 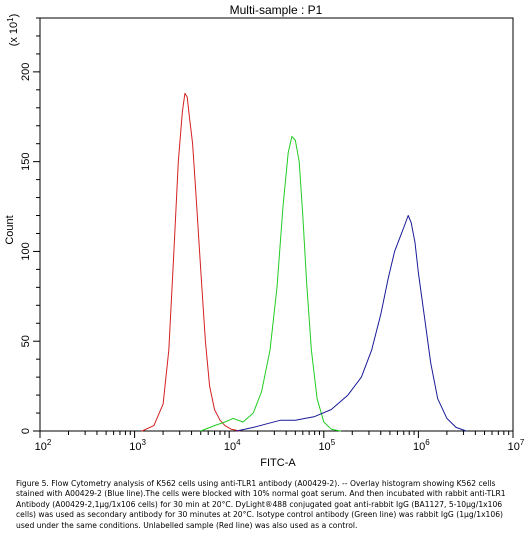 I want to click on y-scale-suffix: ), so click(x=14, y=16).